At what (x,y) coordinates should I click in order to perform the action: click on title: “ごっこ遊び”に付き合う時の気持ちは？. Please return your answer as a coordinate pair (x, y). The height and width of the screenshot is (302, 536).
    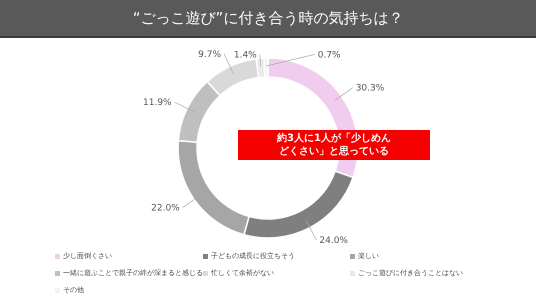
    Looking at the image, I should click on (268, 19).